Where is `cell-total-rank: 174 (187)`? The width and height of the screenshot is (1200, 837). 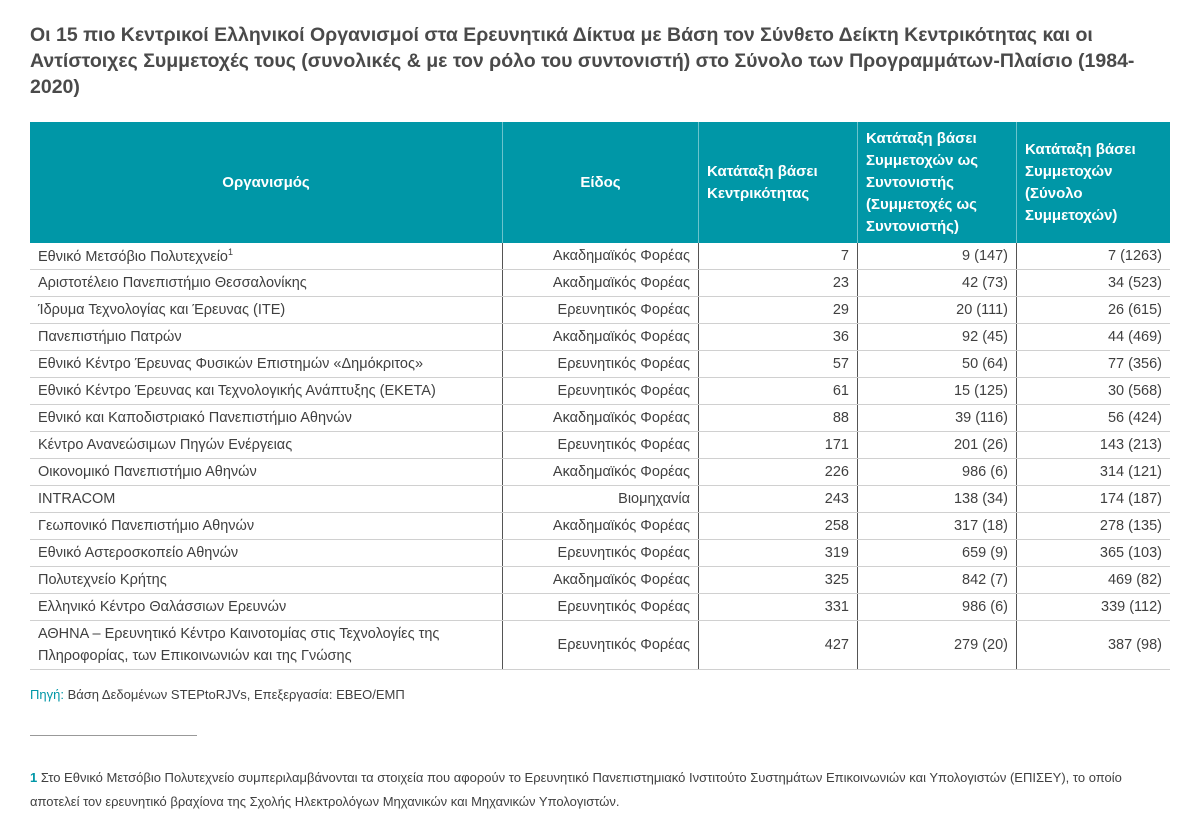
cell-total-rank: 174 (187) is located at coordinates (1093, 499).